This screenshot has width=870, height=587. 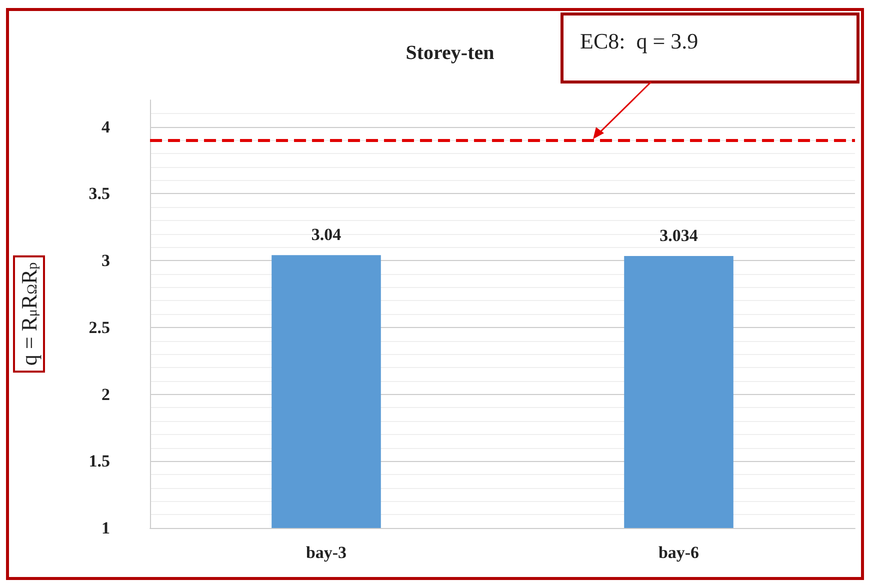 What do you see at coordinates (679, 235) in the screenshot?
I see `data-label: 3.034` at bounding box center [679, 235].